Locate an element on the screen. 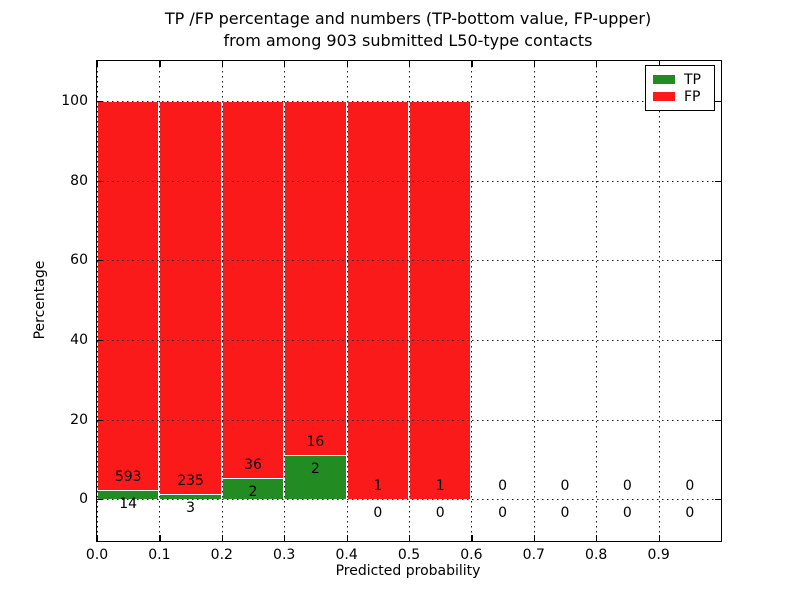 This screenshot has height=600, width=800. y-tick-label: 60 is located at coordinates (79, 260).